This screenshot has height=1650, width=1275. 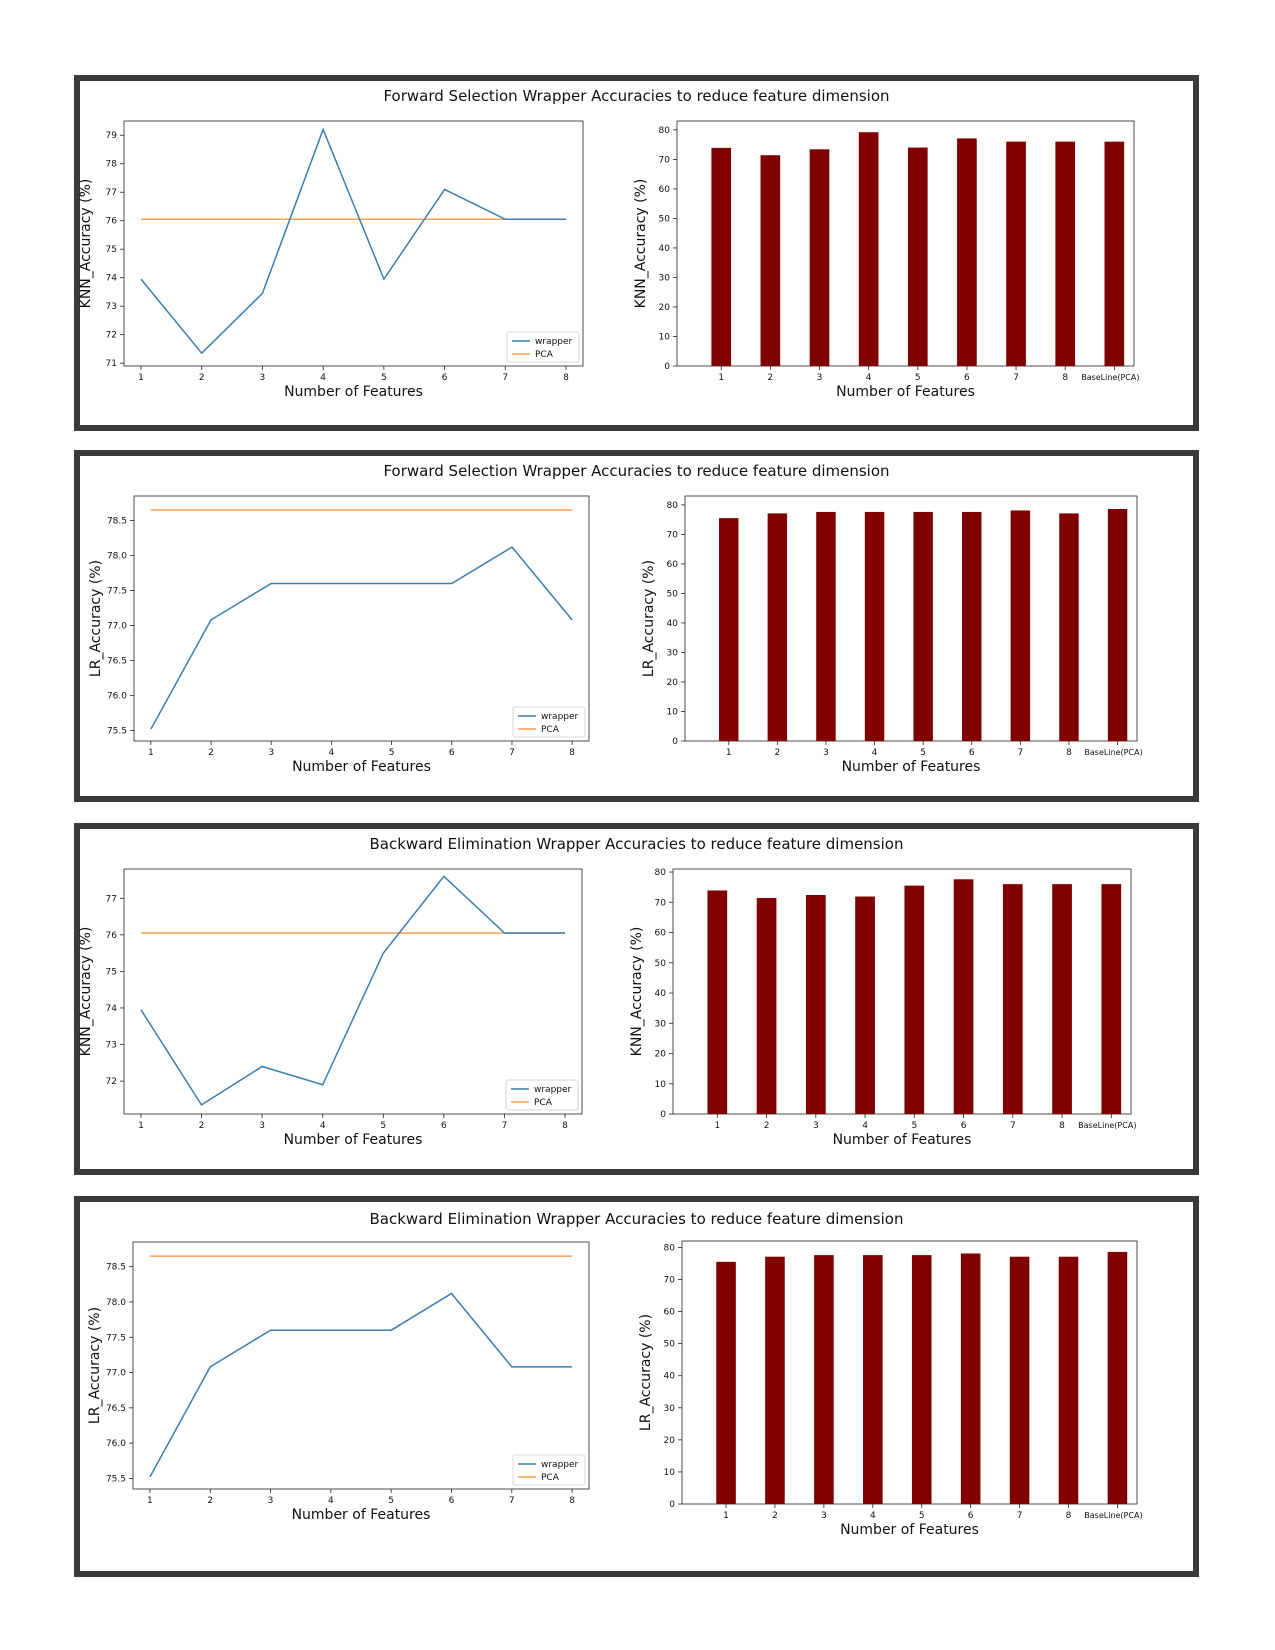 What do you see at coordinates (111, 899) in the screenshot?
I see `y-tick-label: 77` at bounding box center [111, 899].